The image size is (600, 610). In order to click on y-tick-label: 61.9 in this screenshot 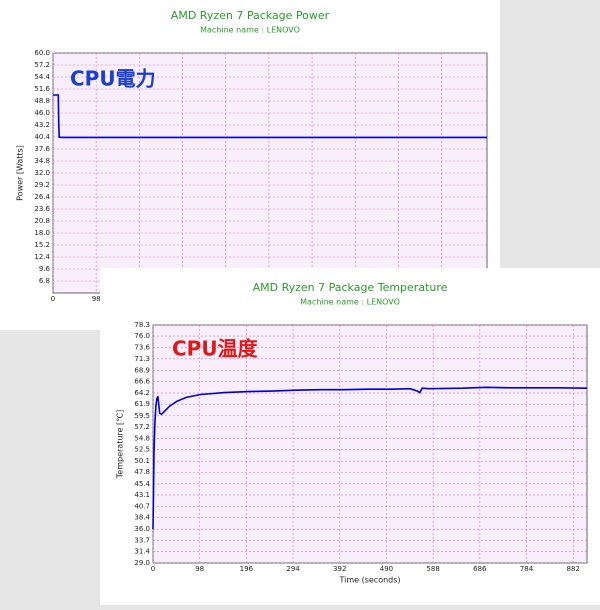, I will do `click(142, 404)`.